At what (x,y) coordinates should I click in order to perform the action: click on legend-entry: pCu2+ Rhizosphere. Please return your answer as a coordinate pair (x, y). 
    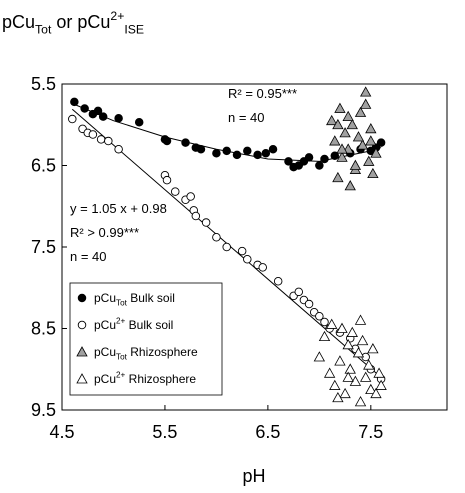
    Looking at the image, I should click on (145, 378).